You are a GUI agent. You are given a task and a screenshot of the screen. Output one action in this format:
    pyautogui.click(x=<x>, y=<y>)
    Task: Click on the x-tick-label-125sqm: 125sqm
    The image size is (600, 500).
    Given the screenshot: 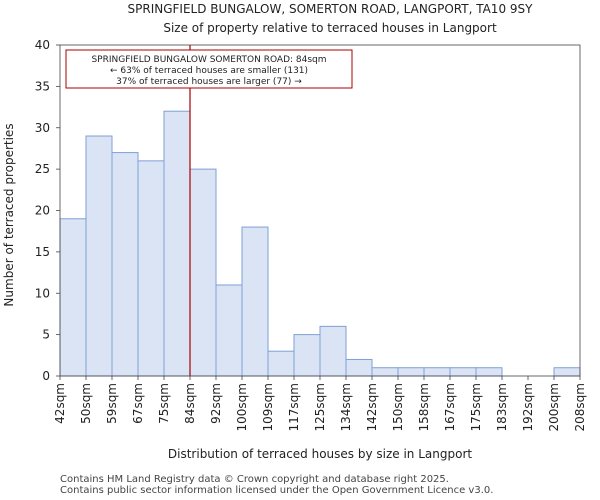 What is the action you would take?
    pyautogui.click(x=320, y=407)
    